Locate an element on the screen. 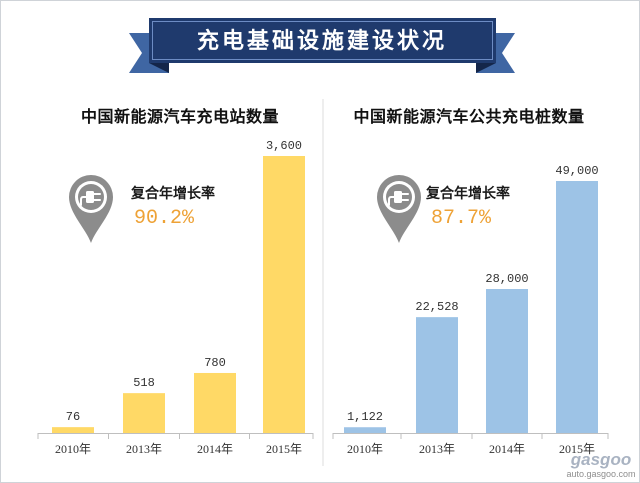  station-category-label-3: 2015年 is located at coordinates (284, 449).